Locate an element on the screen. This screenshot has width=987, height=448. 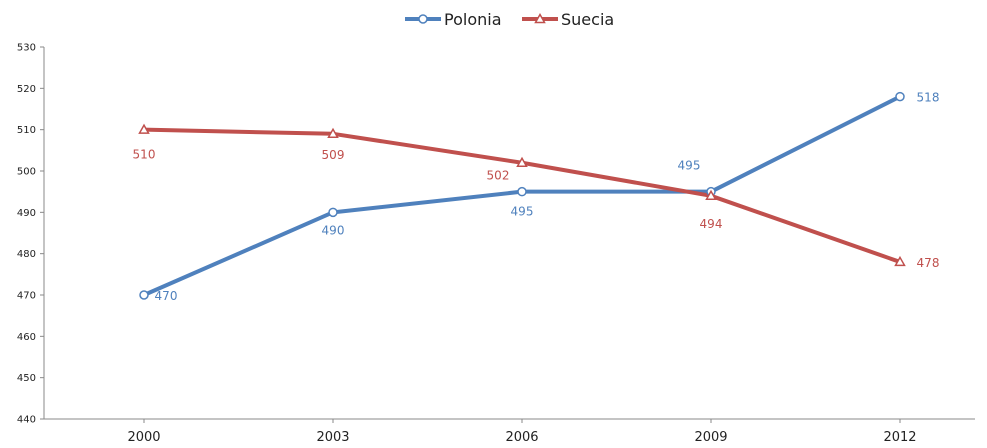
y-tick-label: 530 is located at coordinates (26, 48).